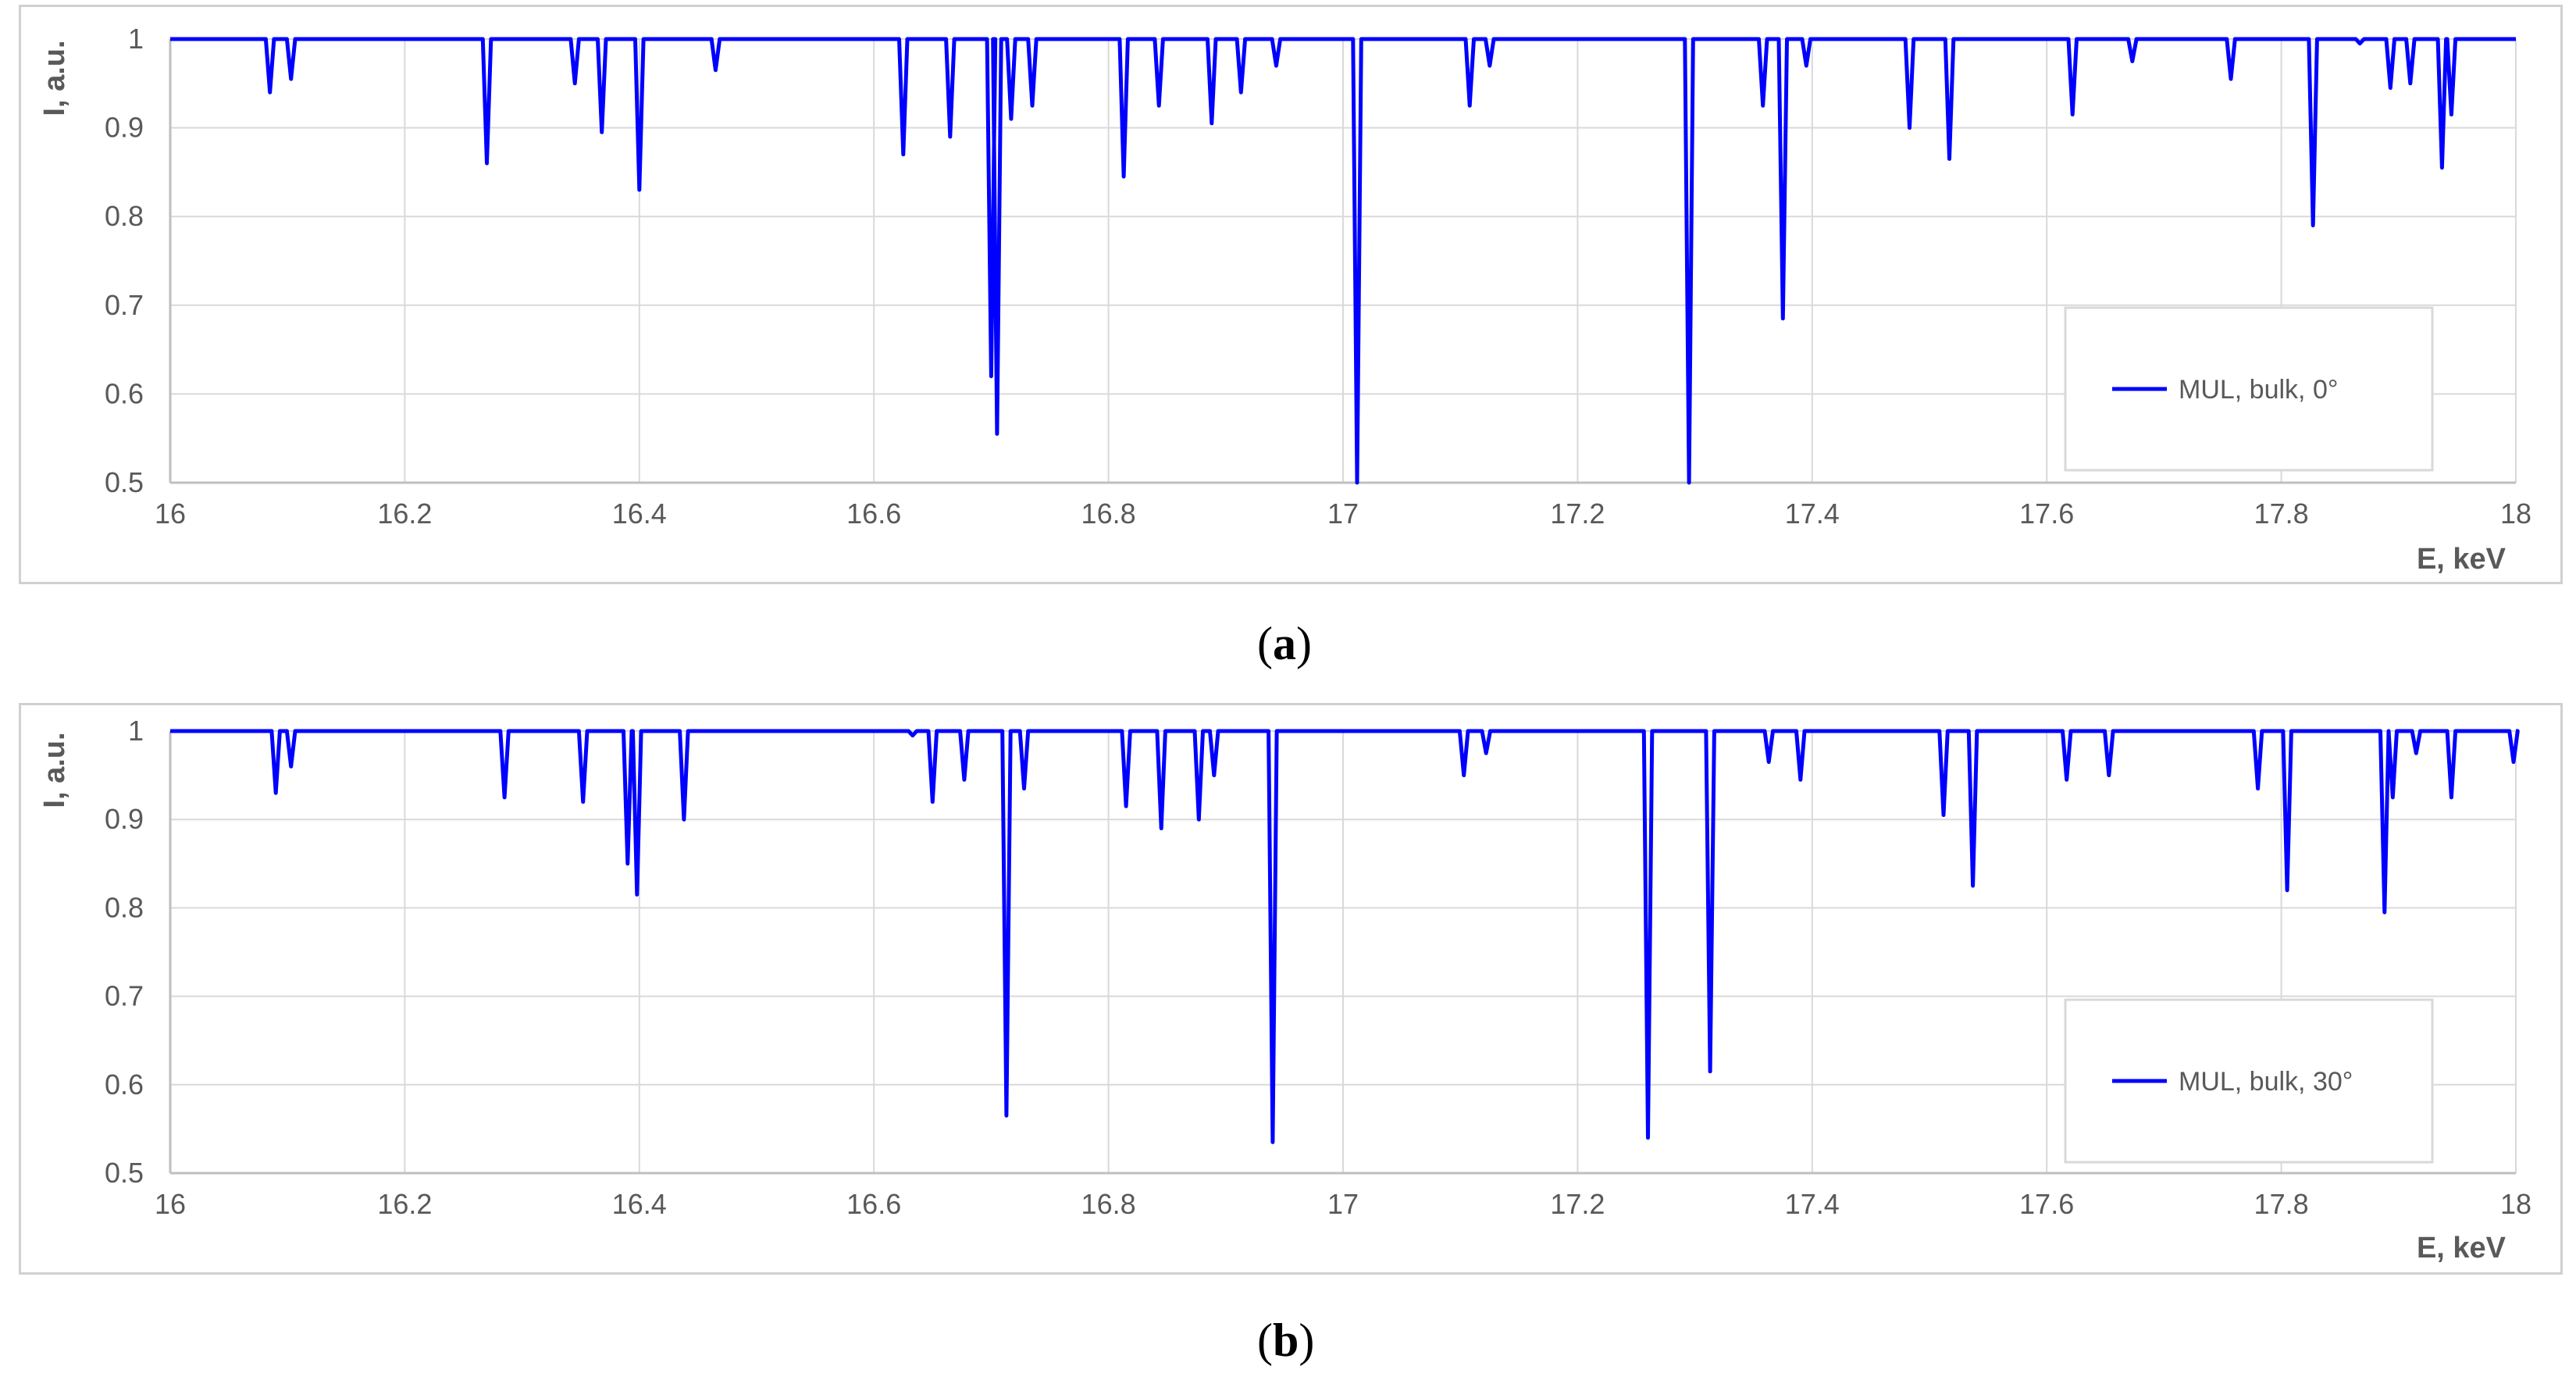 This screenshot has height=1384, width=2576. I want to click on panel-label-a: (a), so click(1284, 643).